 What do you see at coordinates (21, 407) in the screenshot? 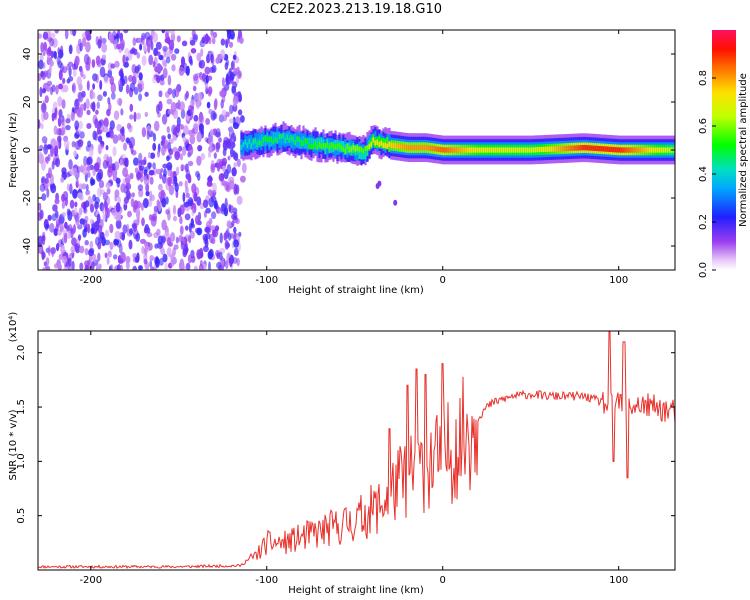
I see `y-tick-label: 1.5` at bounding box center [21, 407].